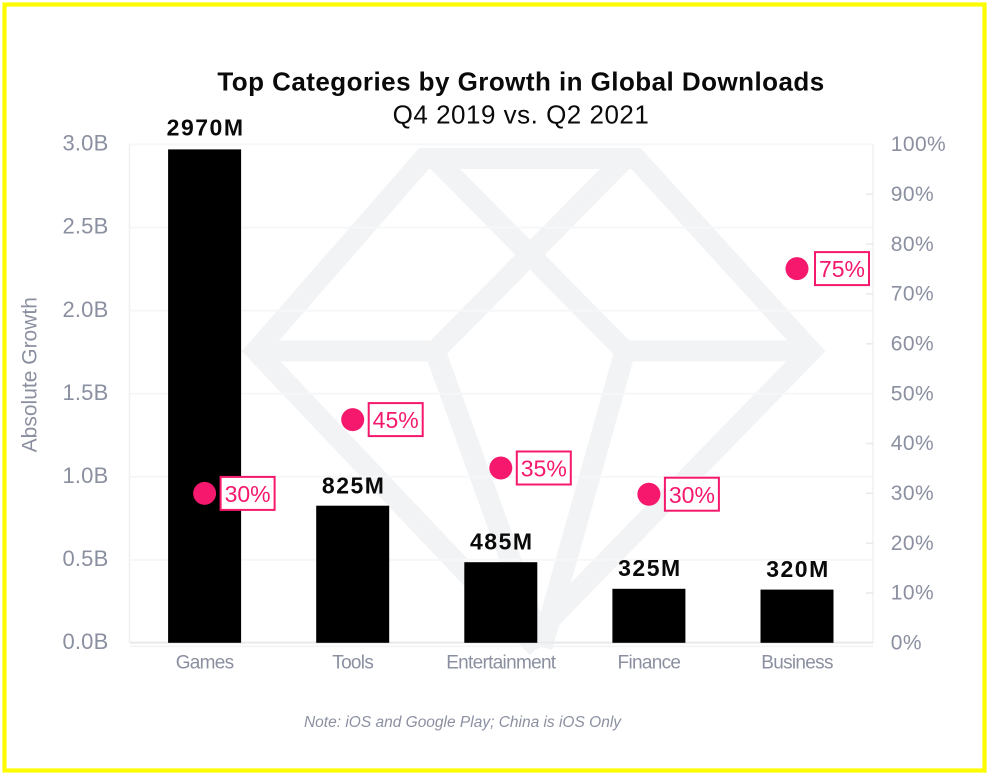 This screenshot has height=780, width=989. I want to click on svg-text: 325M, so click(650, 568).